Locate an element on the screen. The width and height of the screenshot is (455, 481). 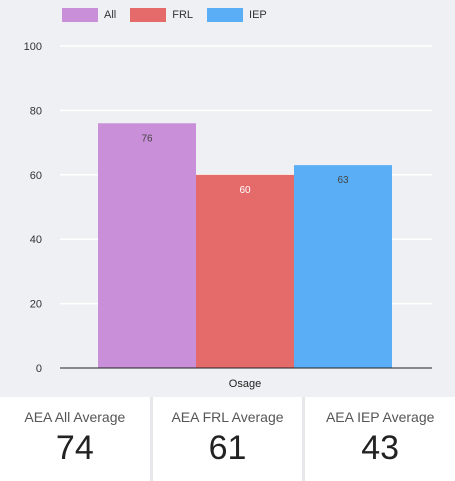
data-label-iep: 63 is located at coordinates (343, 180).